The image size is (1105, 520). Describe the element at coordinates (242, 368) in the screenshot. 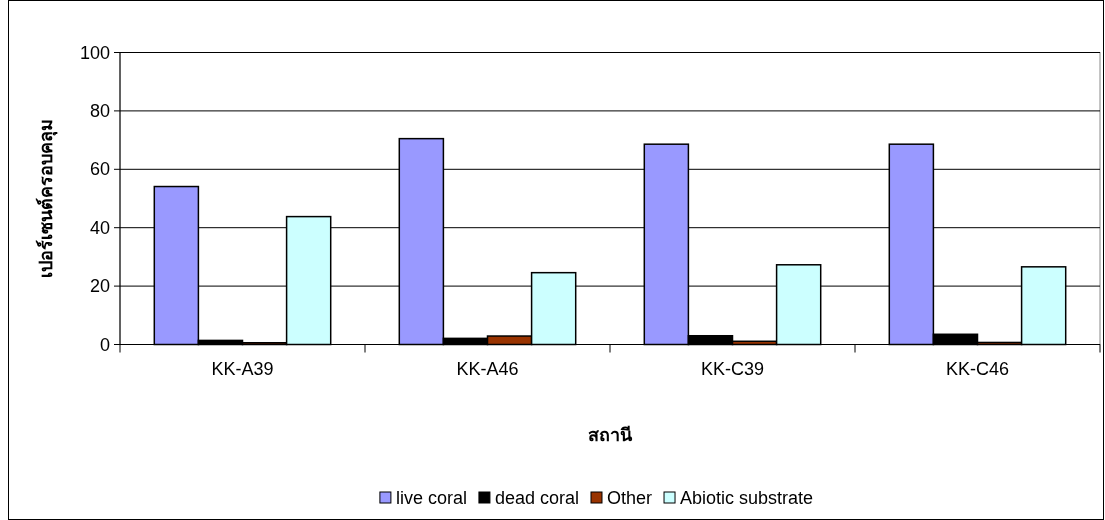

I see `x-tick-label: KK-A39` at that location.